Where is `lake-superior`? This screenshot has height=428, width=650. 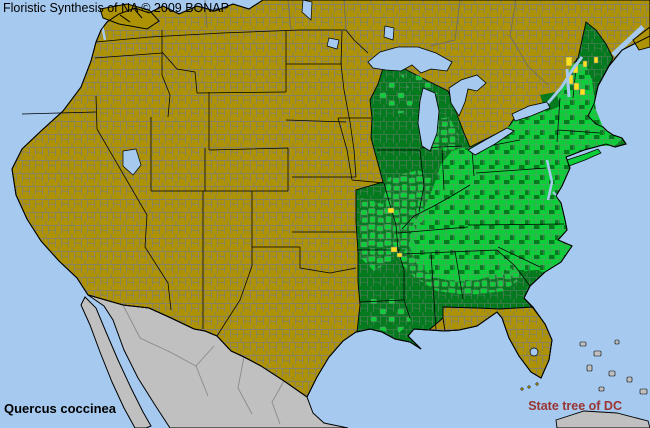
lake-superior is located at coordinates (410, 60).